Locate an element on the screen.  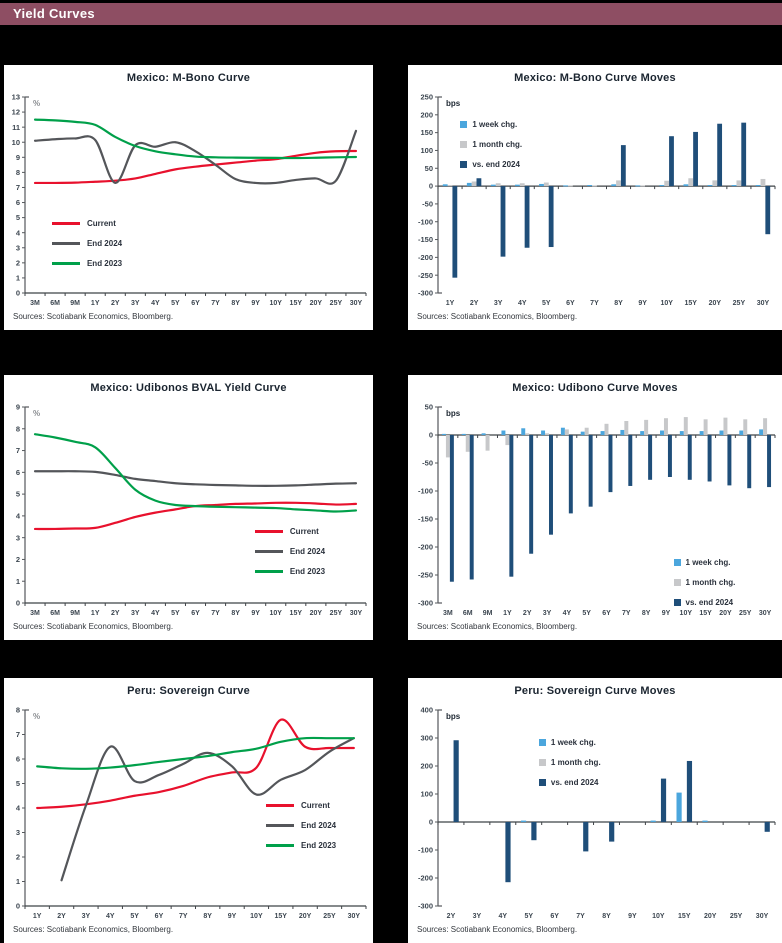
svg-text: -250 is located at coordinates (425, 275).